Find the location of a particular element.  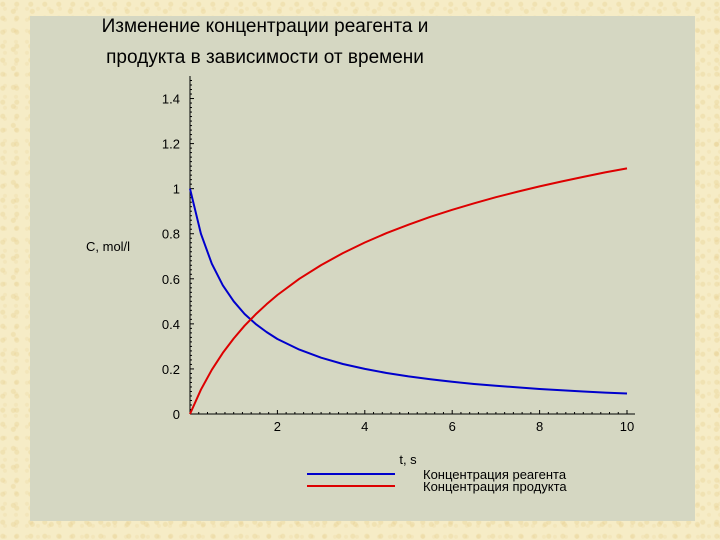

x-tick-label: 10 is located at coordinates (627, 426).